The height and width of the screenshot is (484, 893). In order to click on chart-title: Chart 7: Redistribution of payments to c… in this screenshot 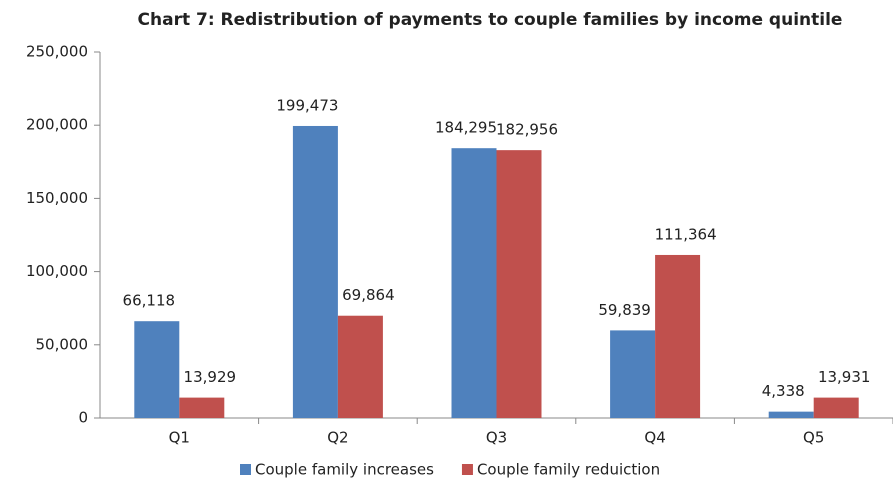, I will do `click(490, 20)`.